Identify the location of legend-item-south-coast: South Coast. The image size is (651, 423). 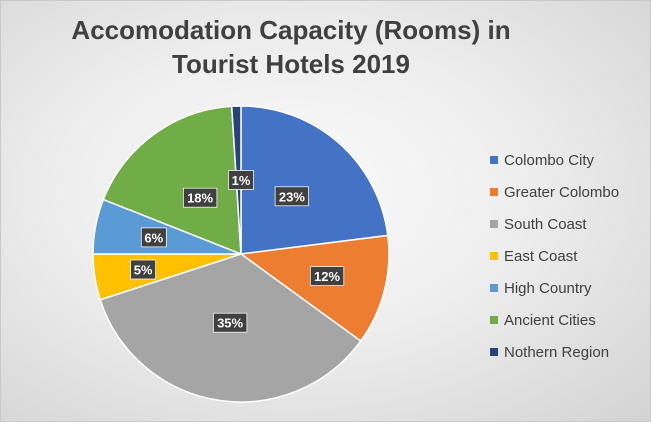
(554, 224).